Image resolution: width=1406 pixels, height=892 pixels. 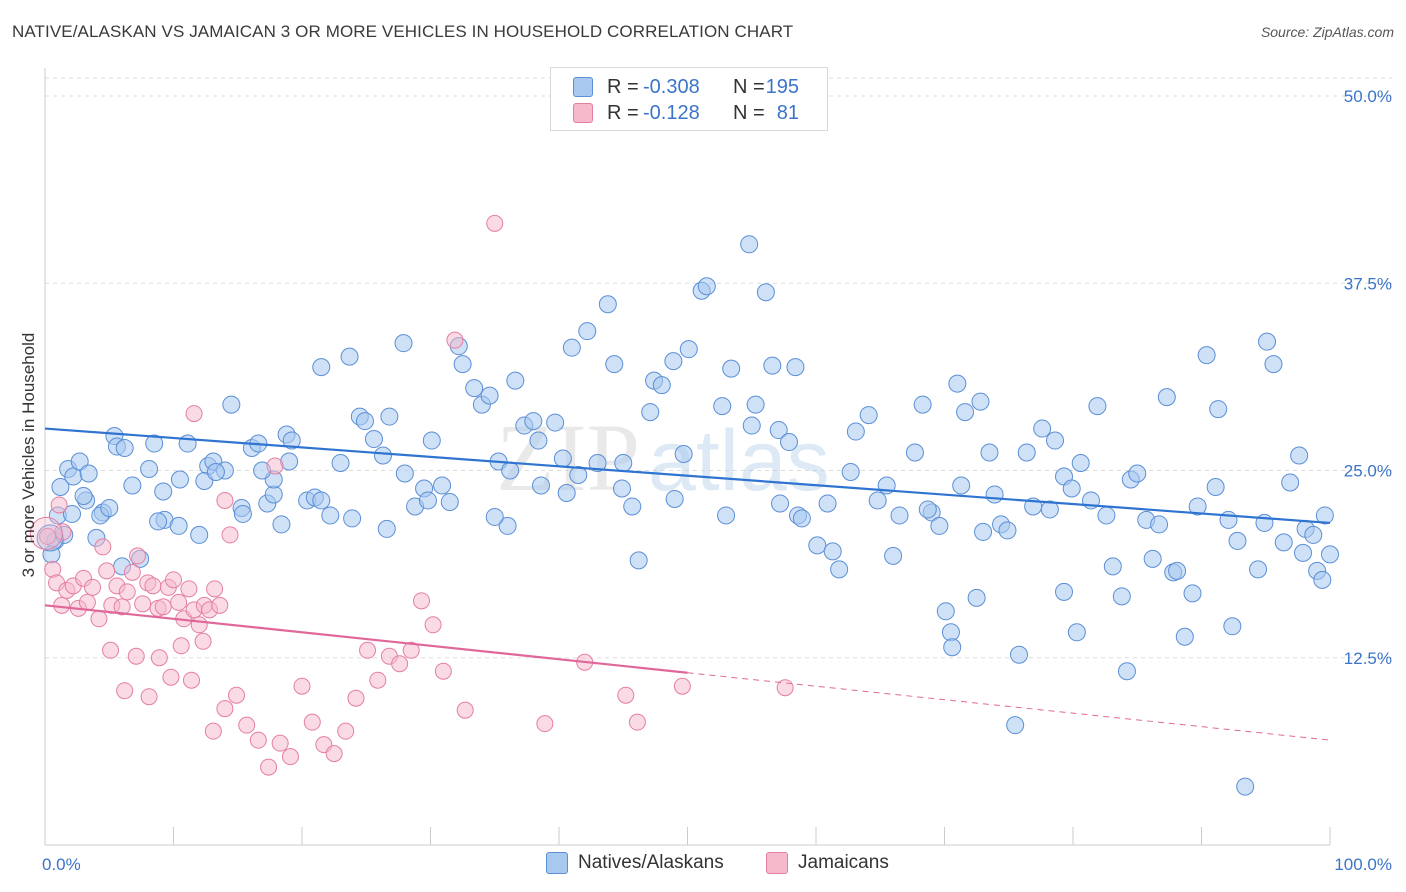 I want to click on n-label: N =, so click(x=749, y=112).